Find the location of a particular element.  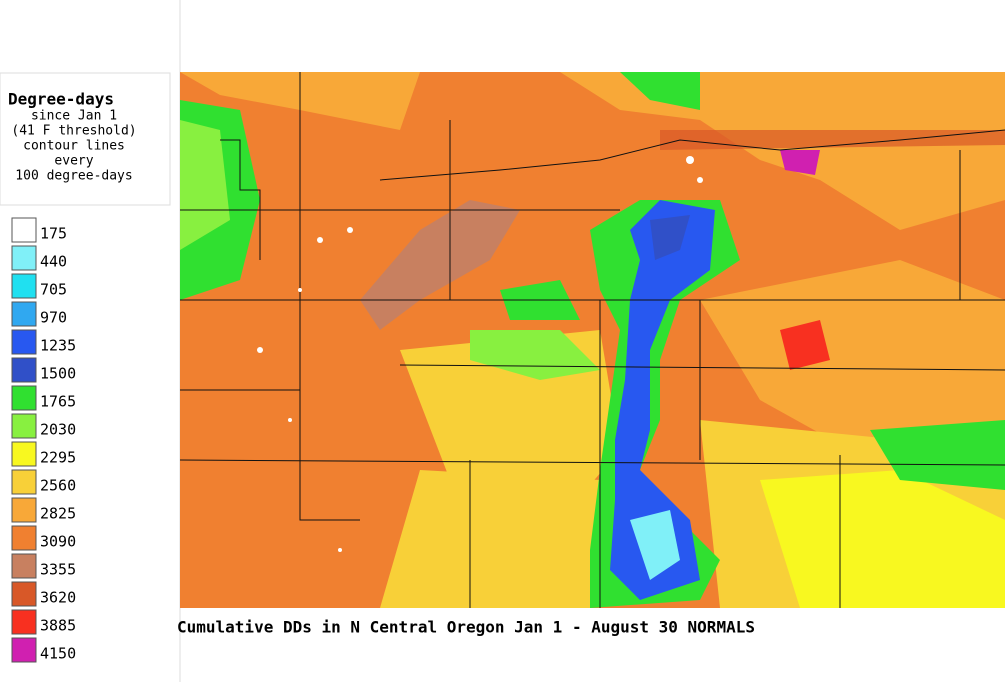

legend-label: 2825 is located at coordinates (58, 514).